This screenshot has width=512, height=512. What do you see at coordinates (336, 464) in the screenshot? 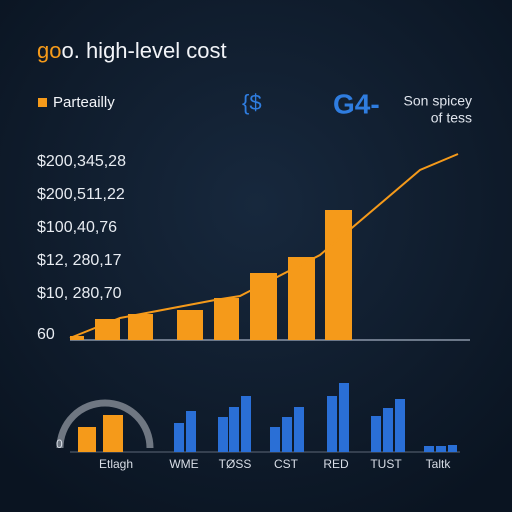
I see `category-label: RED` at bounding box center [336, 464].